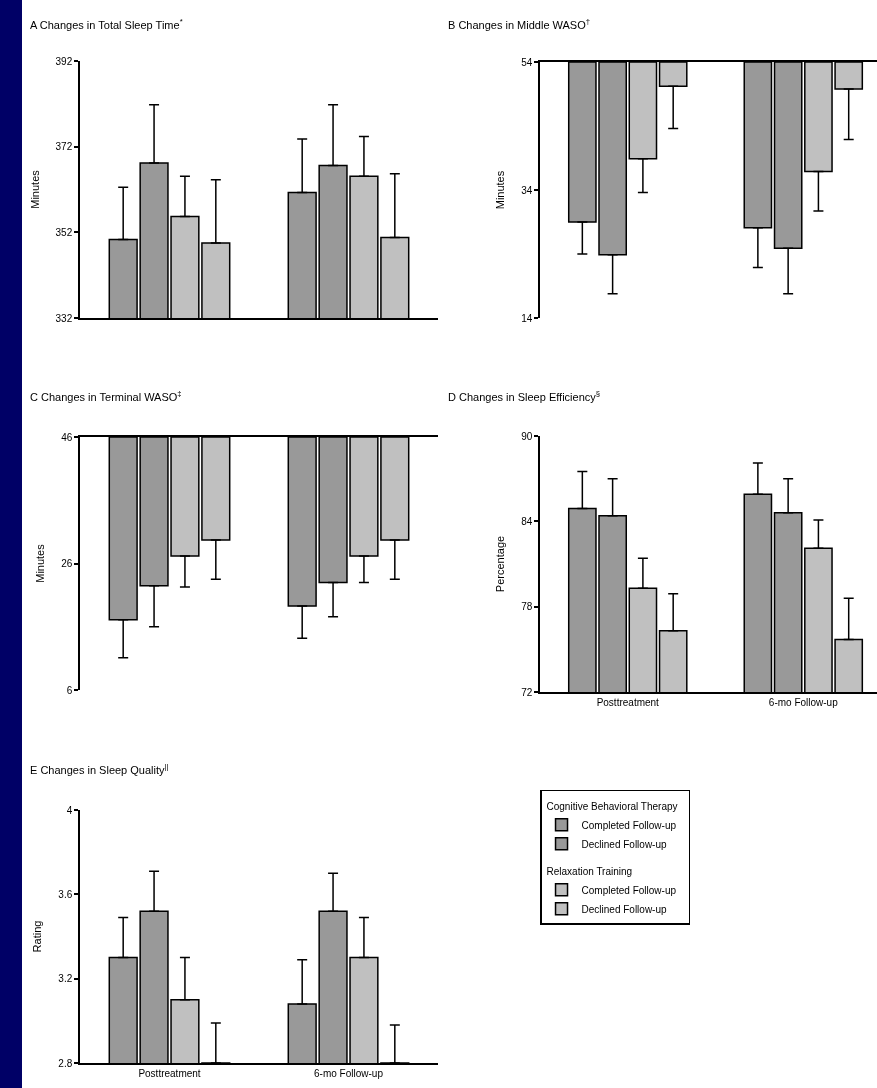 The height and width of the screenshot is (1088, 877). Describe the element at coordinates (527, 190) in the screenshot. I see `y-tick-label: 34` at that location.